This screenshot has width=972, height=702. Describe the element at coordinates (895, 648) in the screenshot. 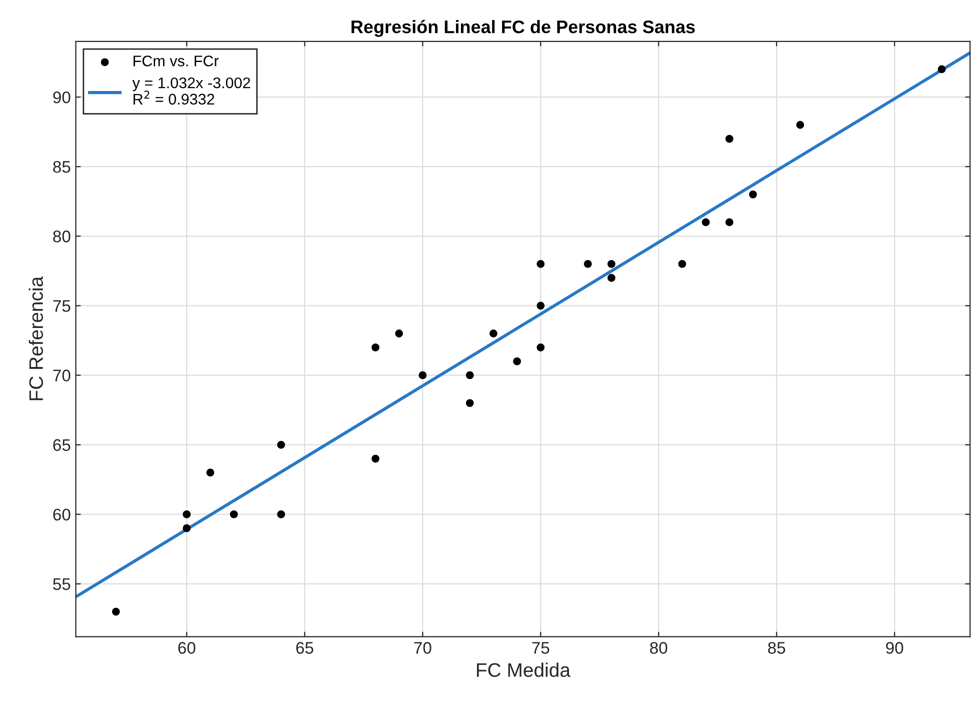

I see `x-tick-label: 90` at that location.